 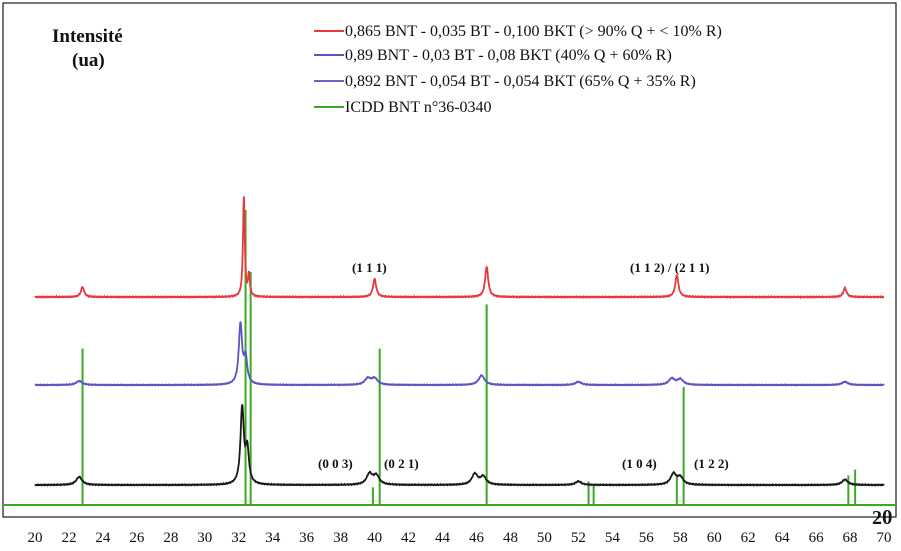 I want to click on x-tick-label-3: 26, so click(x=137, y=538).